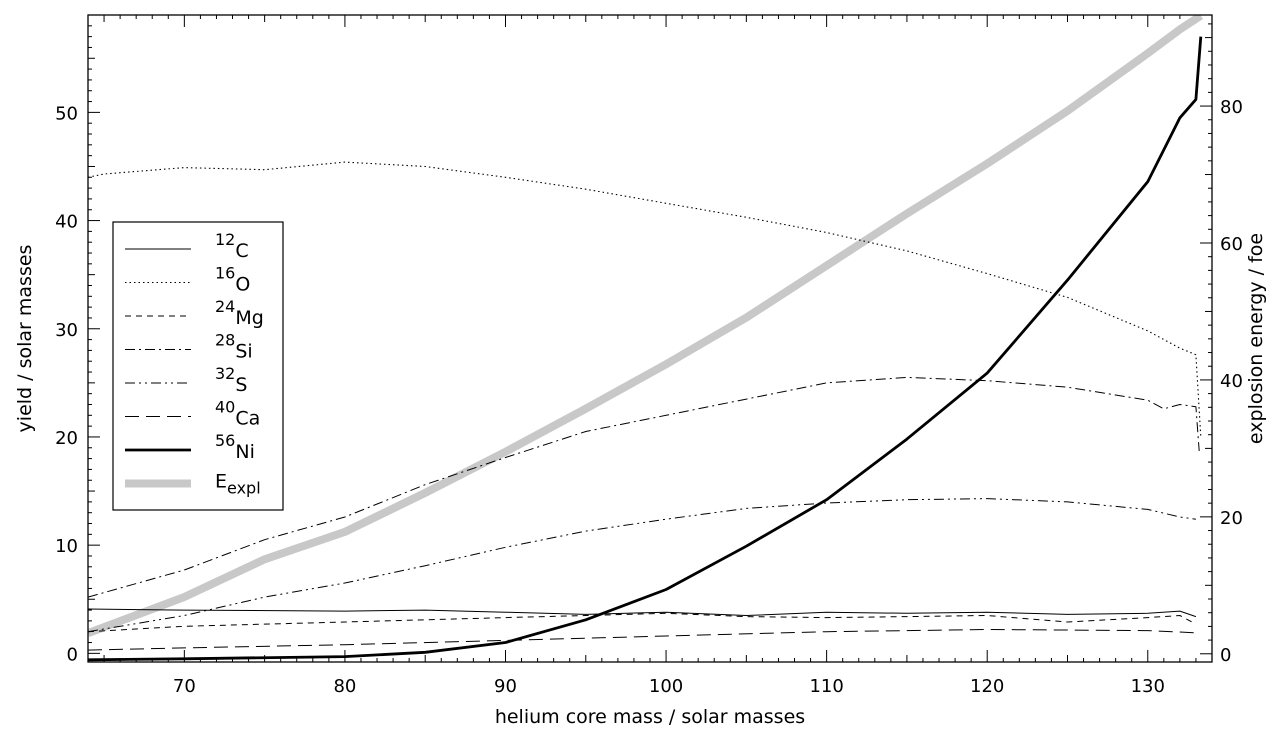  Describe the element at coordinates (247, 419) in the screenshot. I see `legend-element-symbol: Ca` at that location.